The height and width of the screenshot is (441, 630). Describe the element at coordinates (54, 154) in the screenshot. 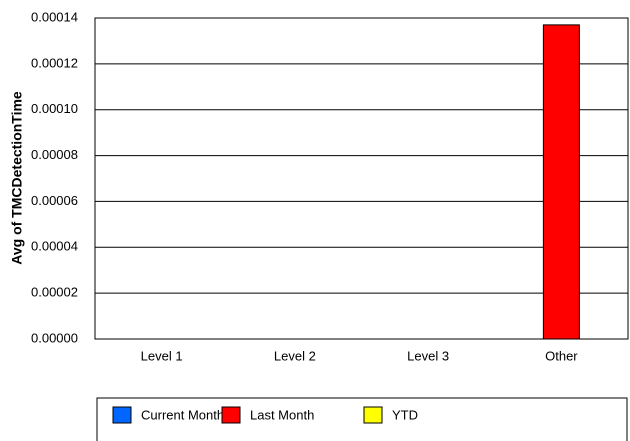

I see `y-tick-label: 0.00008` at that location.